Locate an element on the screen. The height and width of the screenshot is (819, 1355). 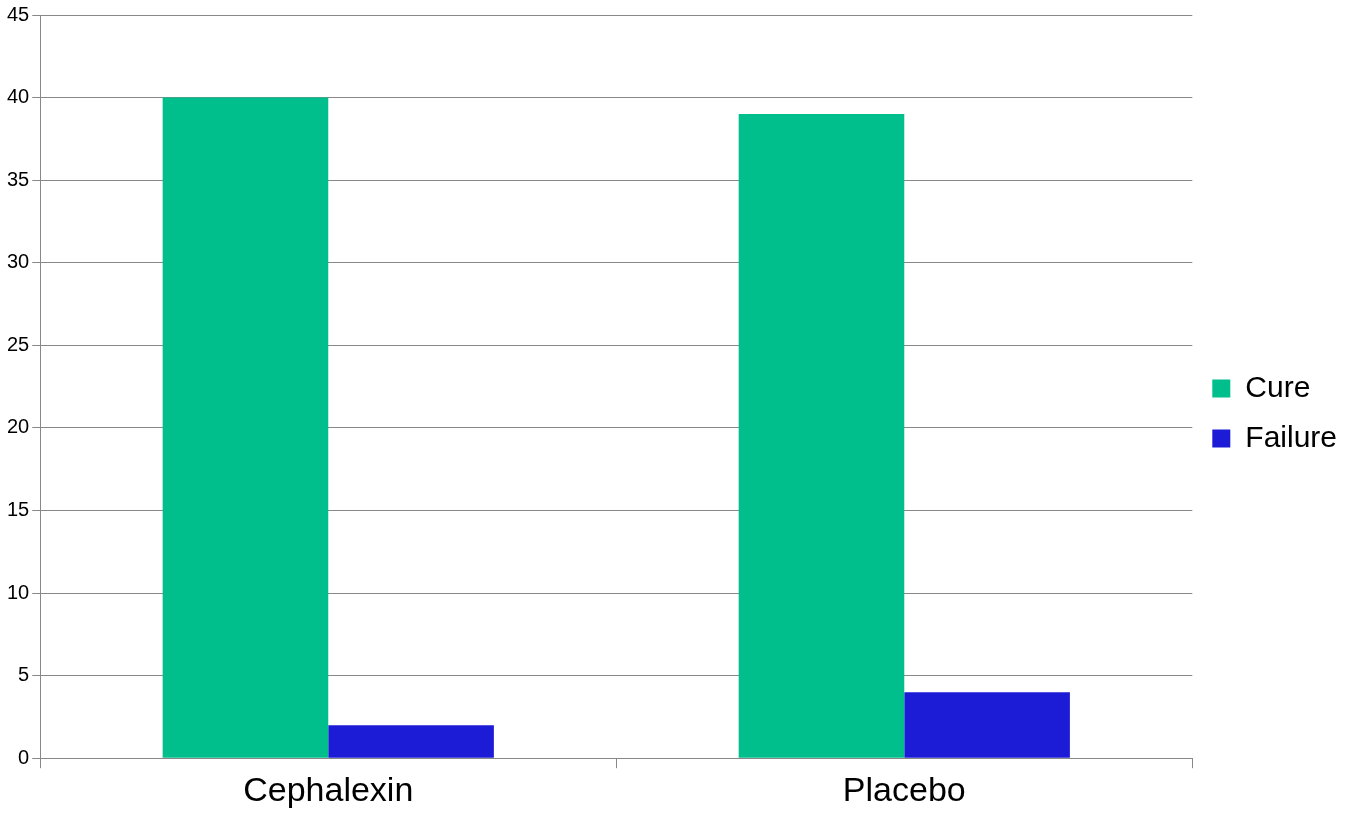
y-tick-label: 25 is located at coordinates (18, 343).